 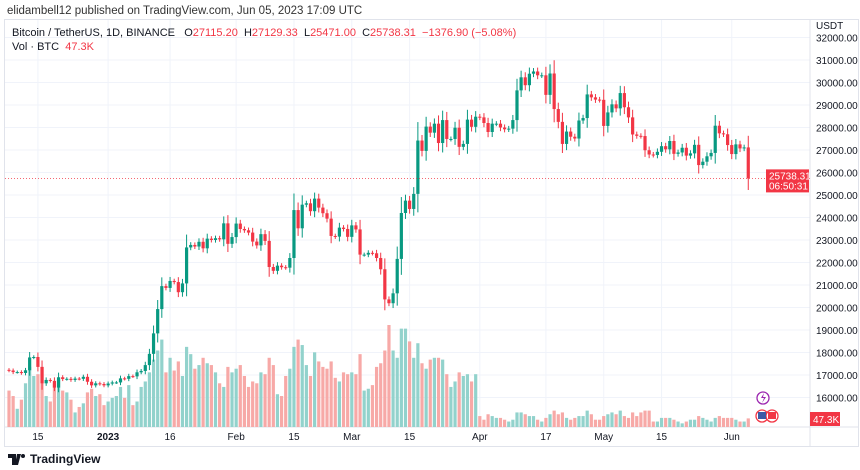 I want to click on y-tick-label: 22000.00, so click(x=837, y=264).